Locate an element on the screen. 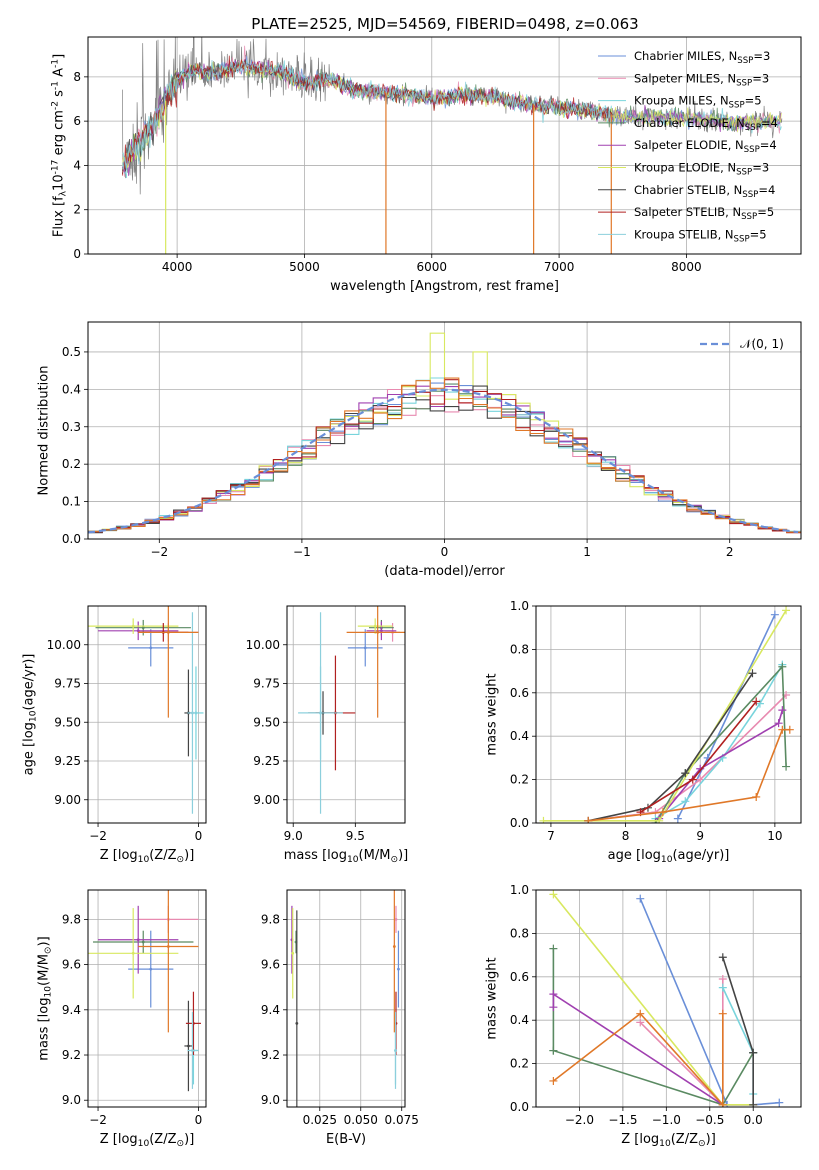 The height and width of the screenshot is (1170, 819). y-tick-label: 10.00 is located at coordinates (64, 645).